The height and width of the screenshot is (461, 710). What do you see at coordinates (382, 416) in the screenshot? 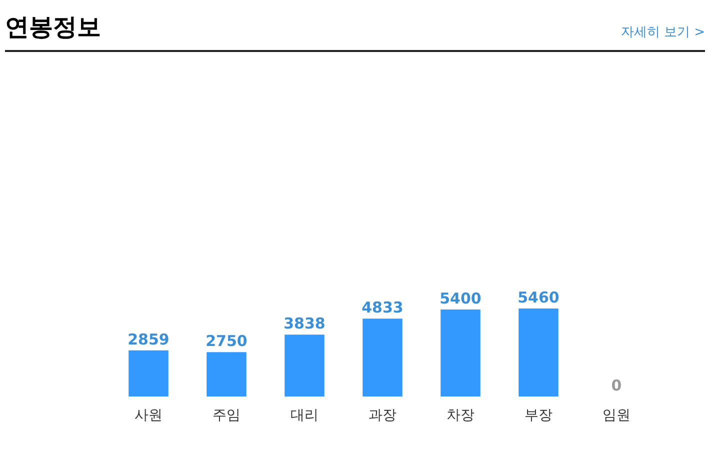
I see `x-tick-label: 과장` at bounding box center [382, 416].